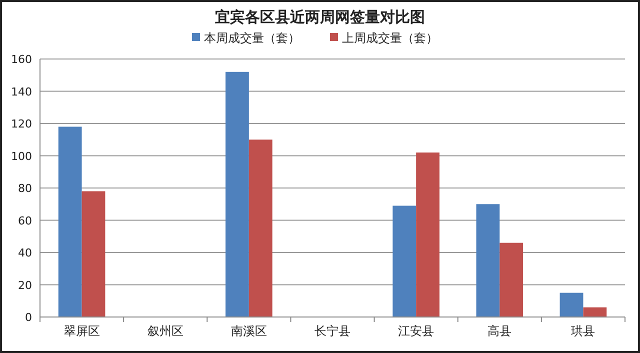 The height and width of the screenshot is (353, 640). I want to click on x-tick-label: 江安县, so click(416, 331).